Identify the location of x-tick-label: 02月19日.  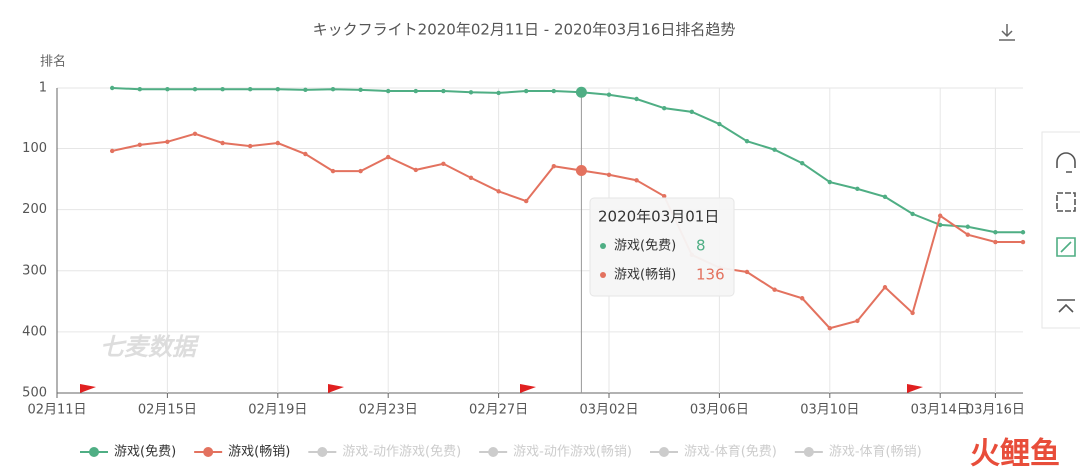
(277, 410).